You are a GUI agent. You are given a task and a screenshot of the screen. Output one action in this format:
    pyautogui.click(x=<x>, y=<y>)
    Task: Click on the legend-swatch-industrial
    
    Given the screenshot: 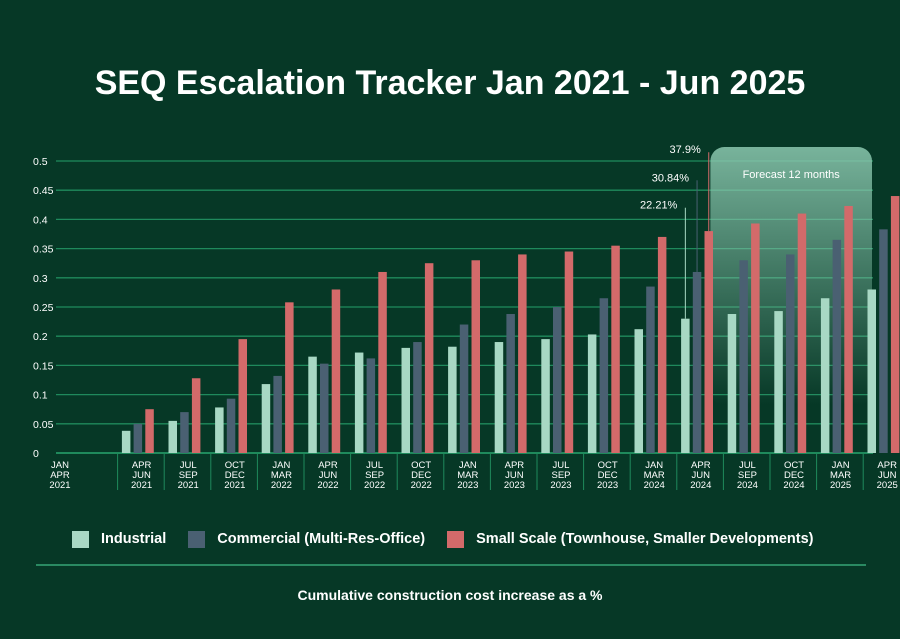 What is the action you would take?
    pyautogui.click(x=80, y=539)
    